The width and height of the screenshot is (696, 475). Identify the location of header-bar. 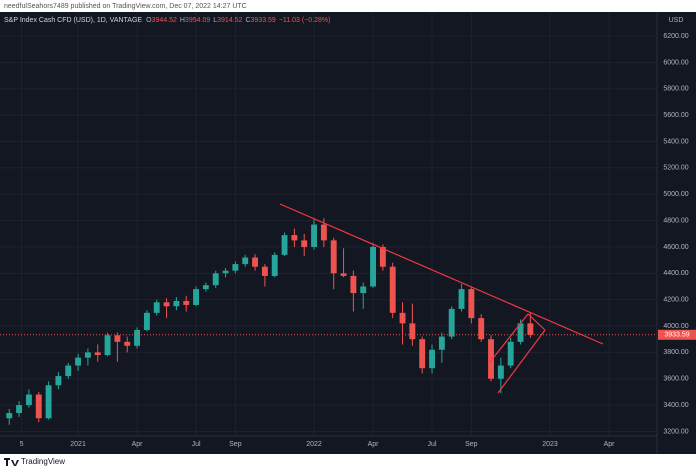
(348, 6).